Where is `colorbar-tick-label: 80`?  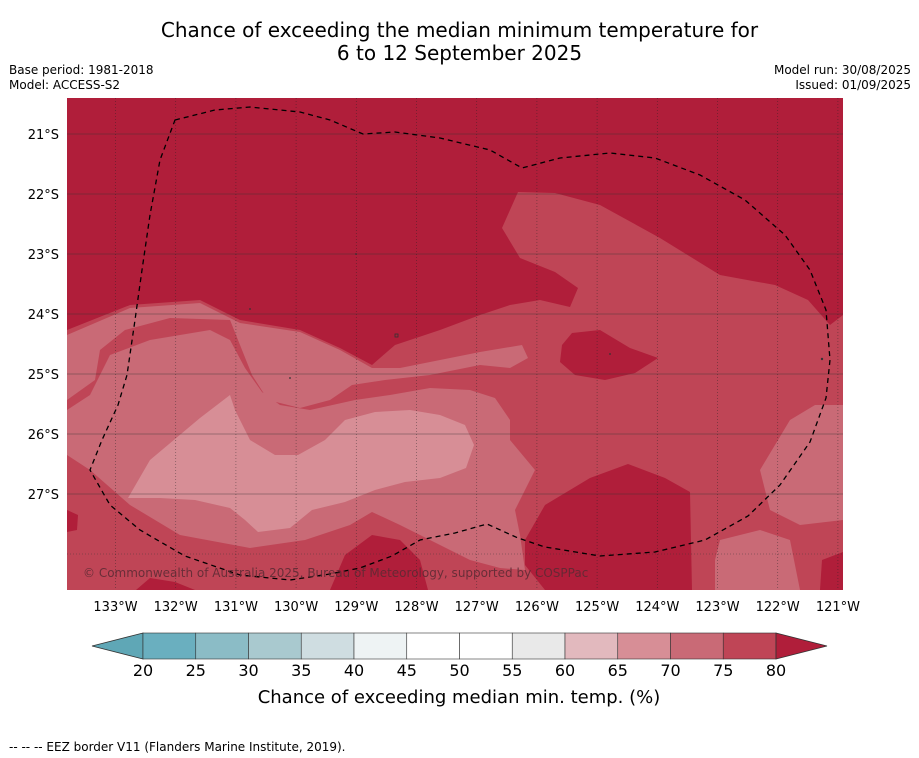
colorbar-tick-label: 80 is located at coordinates (776, 670).